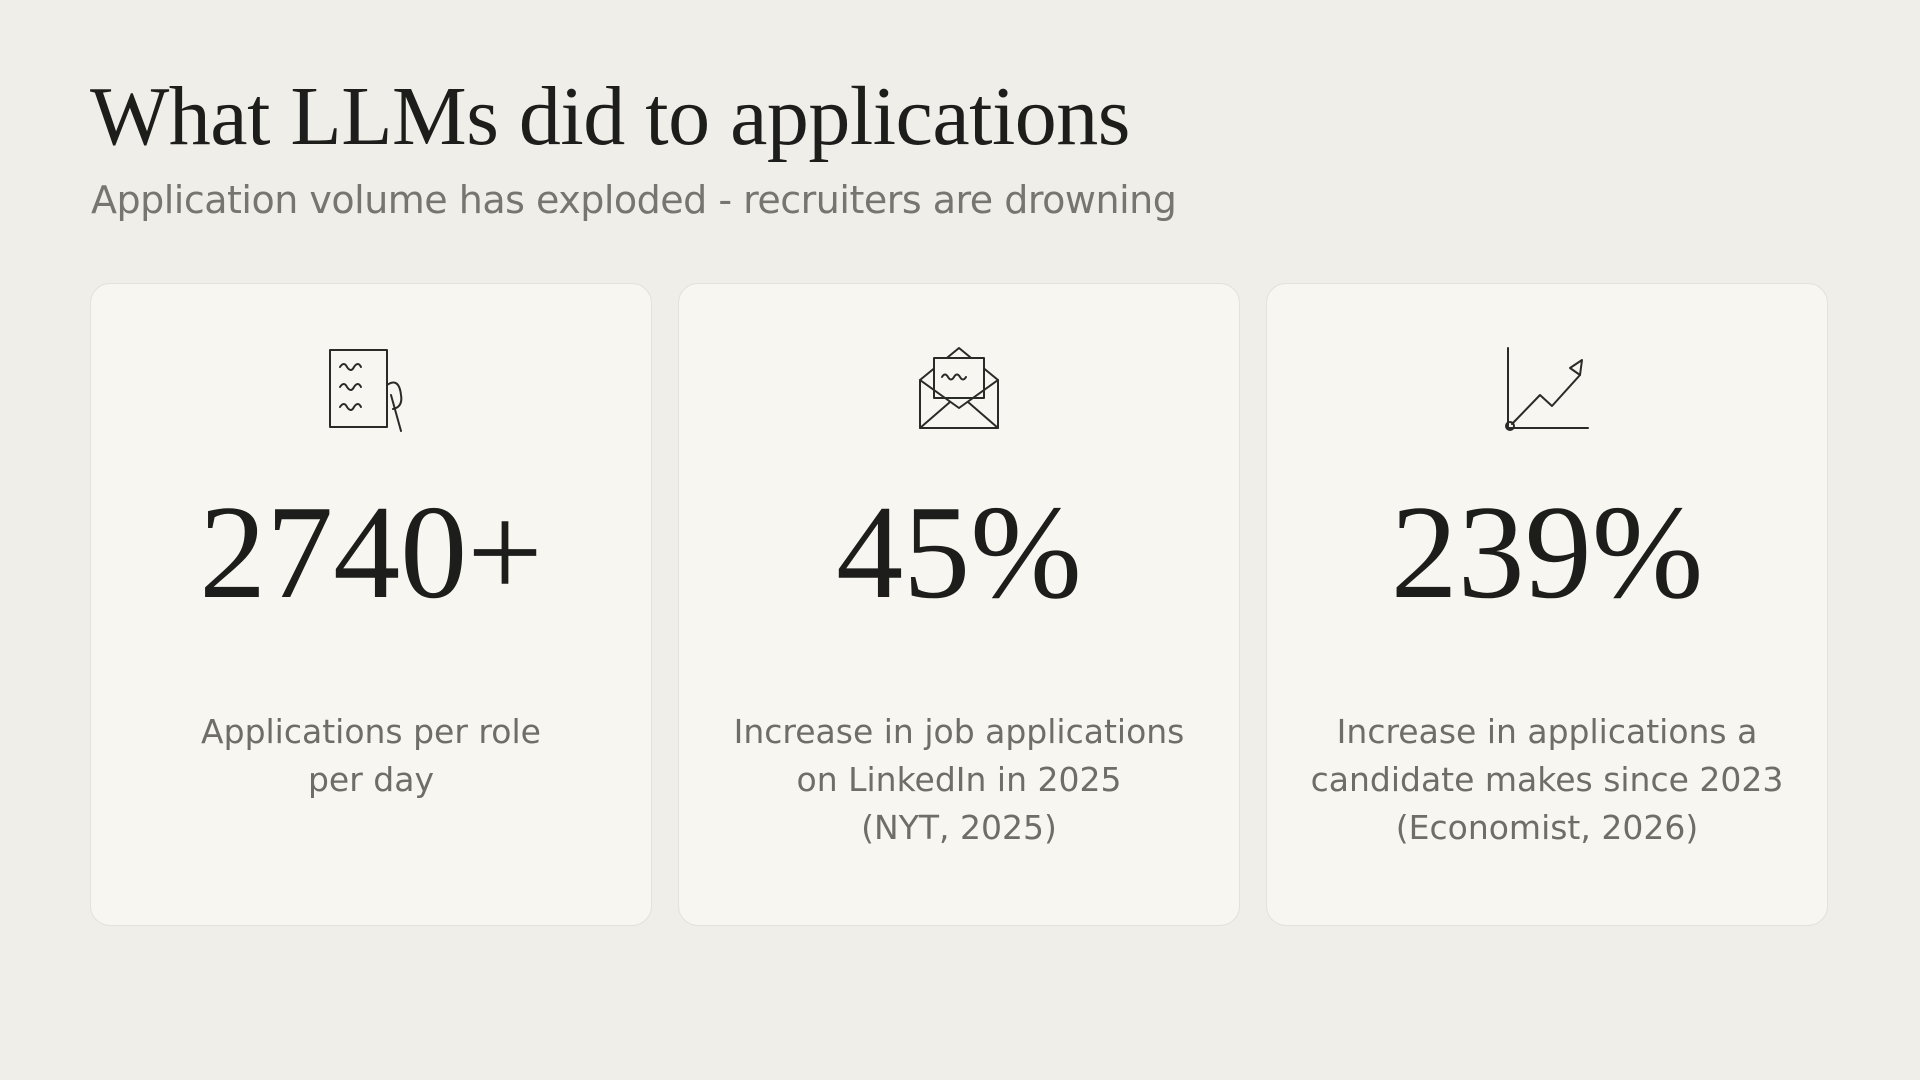  I want to click on description-line: on LinkedIn in 2025, so click(959, 779).